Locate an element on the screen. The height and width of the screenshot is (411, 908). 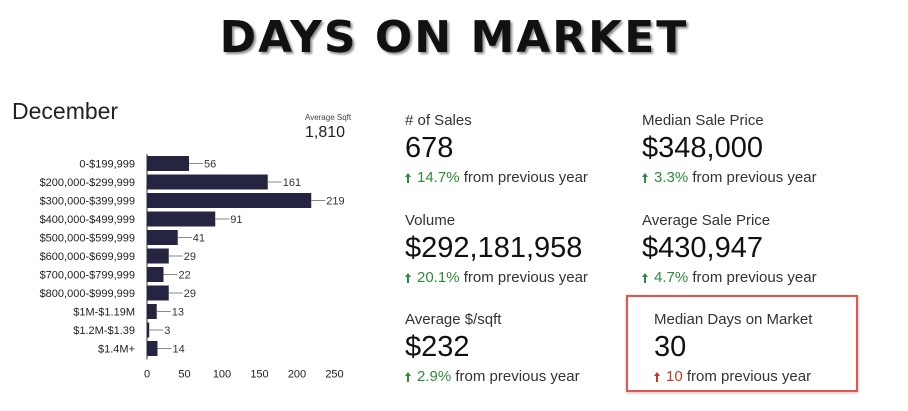
stat-value: $348,000 is located at coordinates (702, 148).